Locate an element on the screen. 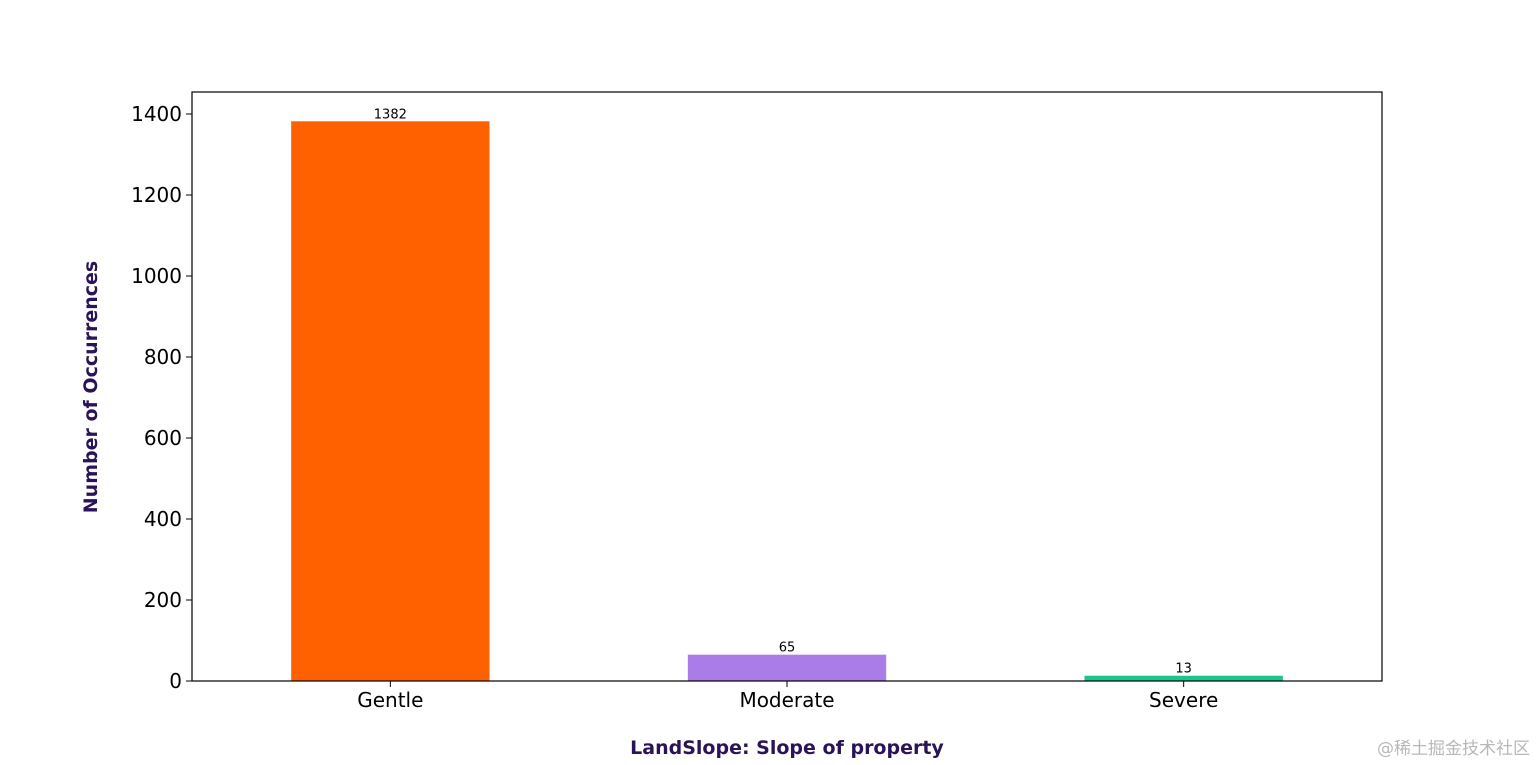 Image resolution: width=1536 pixels, height=765 pixels. watermark-text: @稀土掘金技术社区 is located at coordinates (1453, 749).